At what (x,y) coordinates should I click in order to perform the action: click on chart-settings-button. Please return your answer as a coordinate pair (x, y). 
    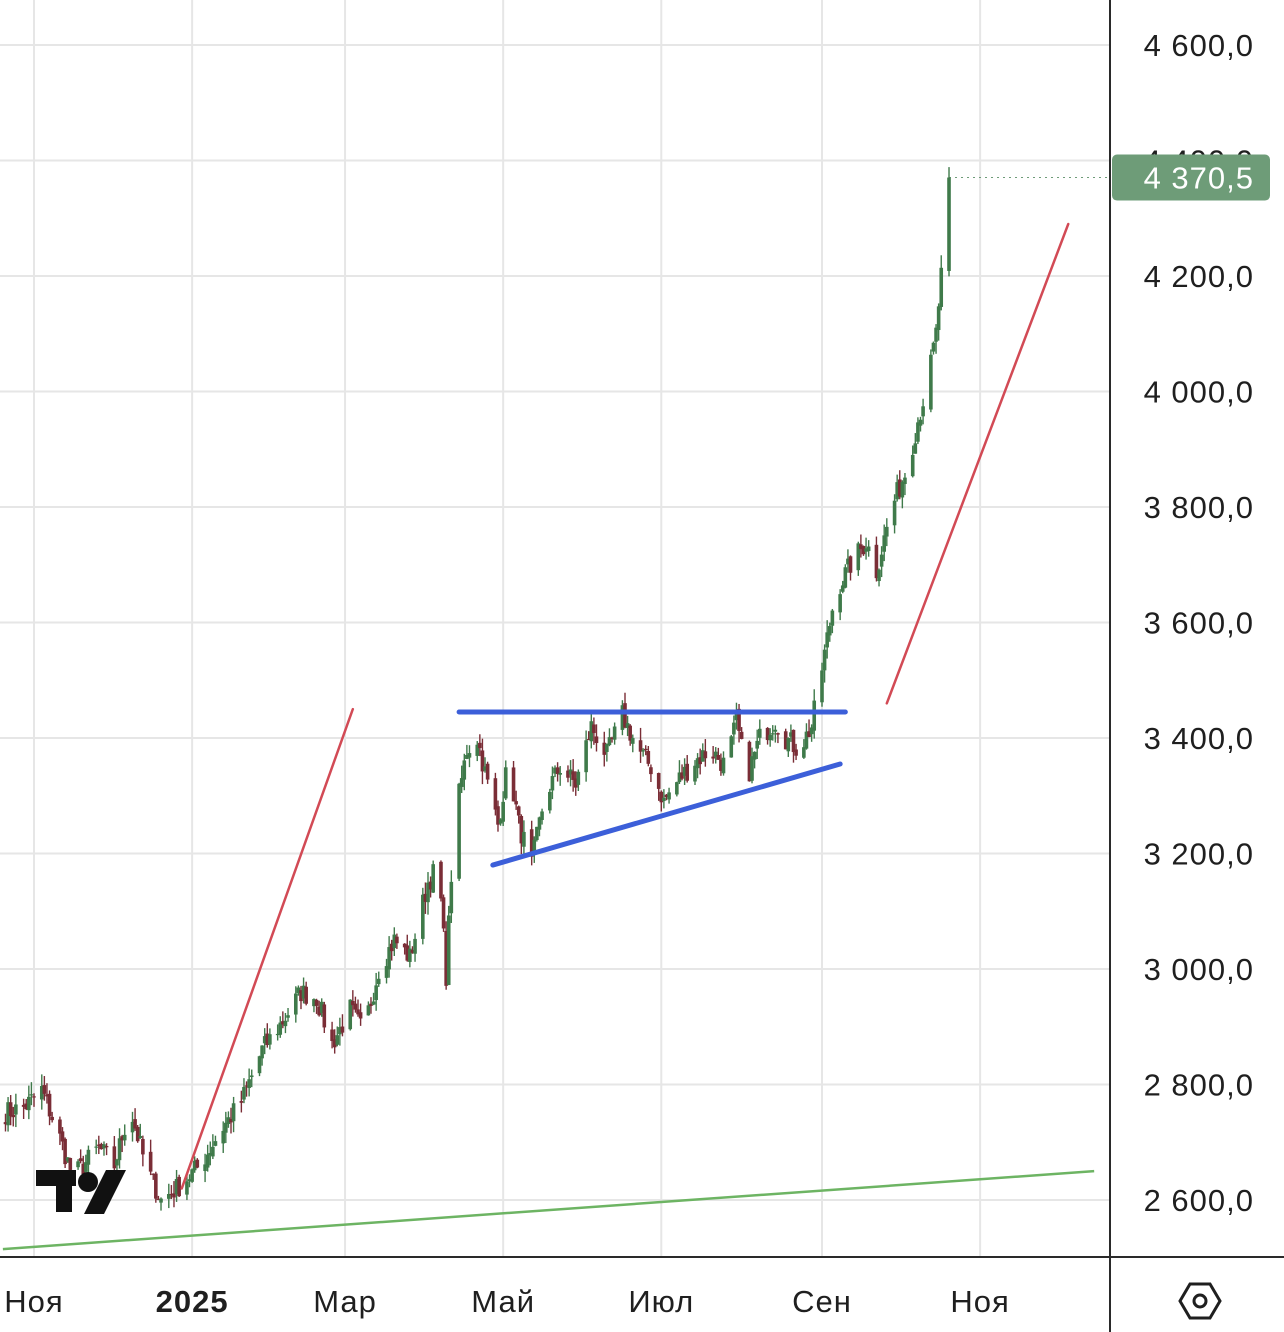
    Looking at the image, I should click on (1200, 1301).